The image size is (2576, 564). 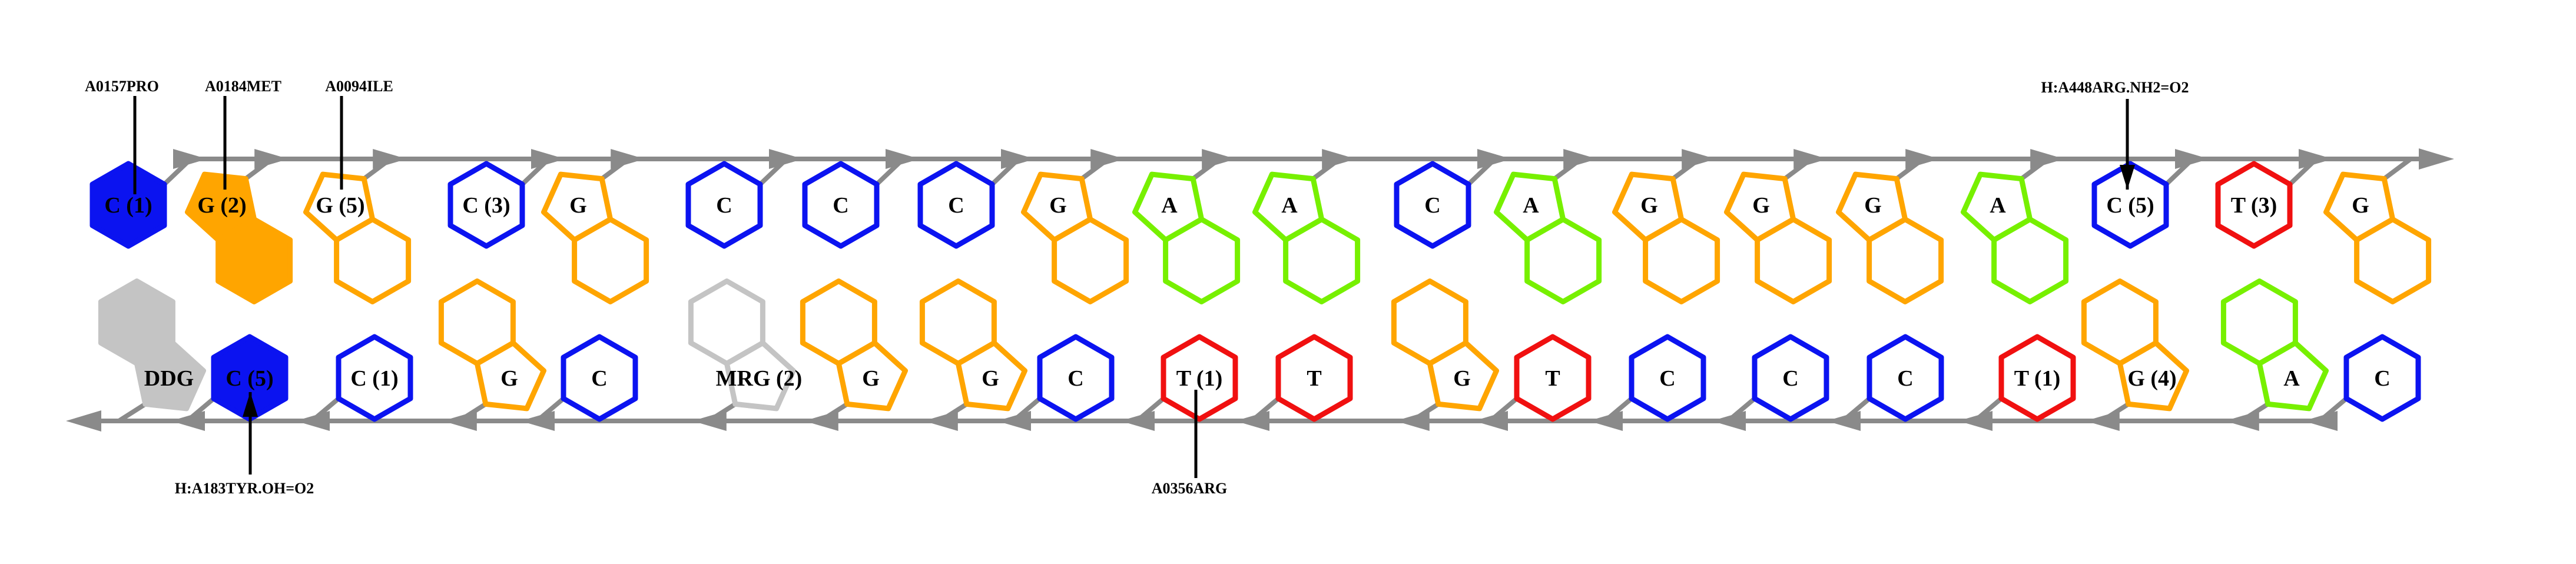 I want to click on nucleotide-bottom-7-G: G, so click(x=854, y=345).